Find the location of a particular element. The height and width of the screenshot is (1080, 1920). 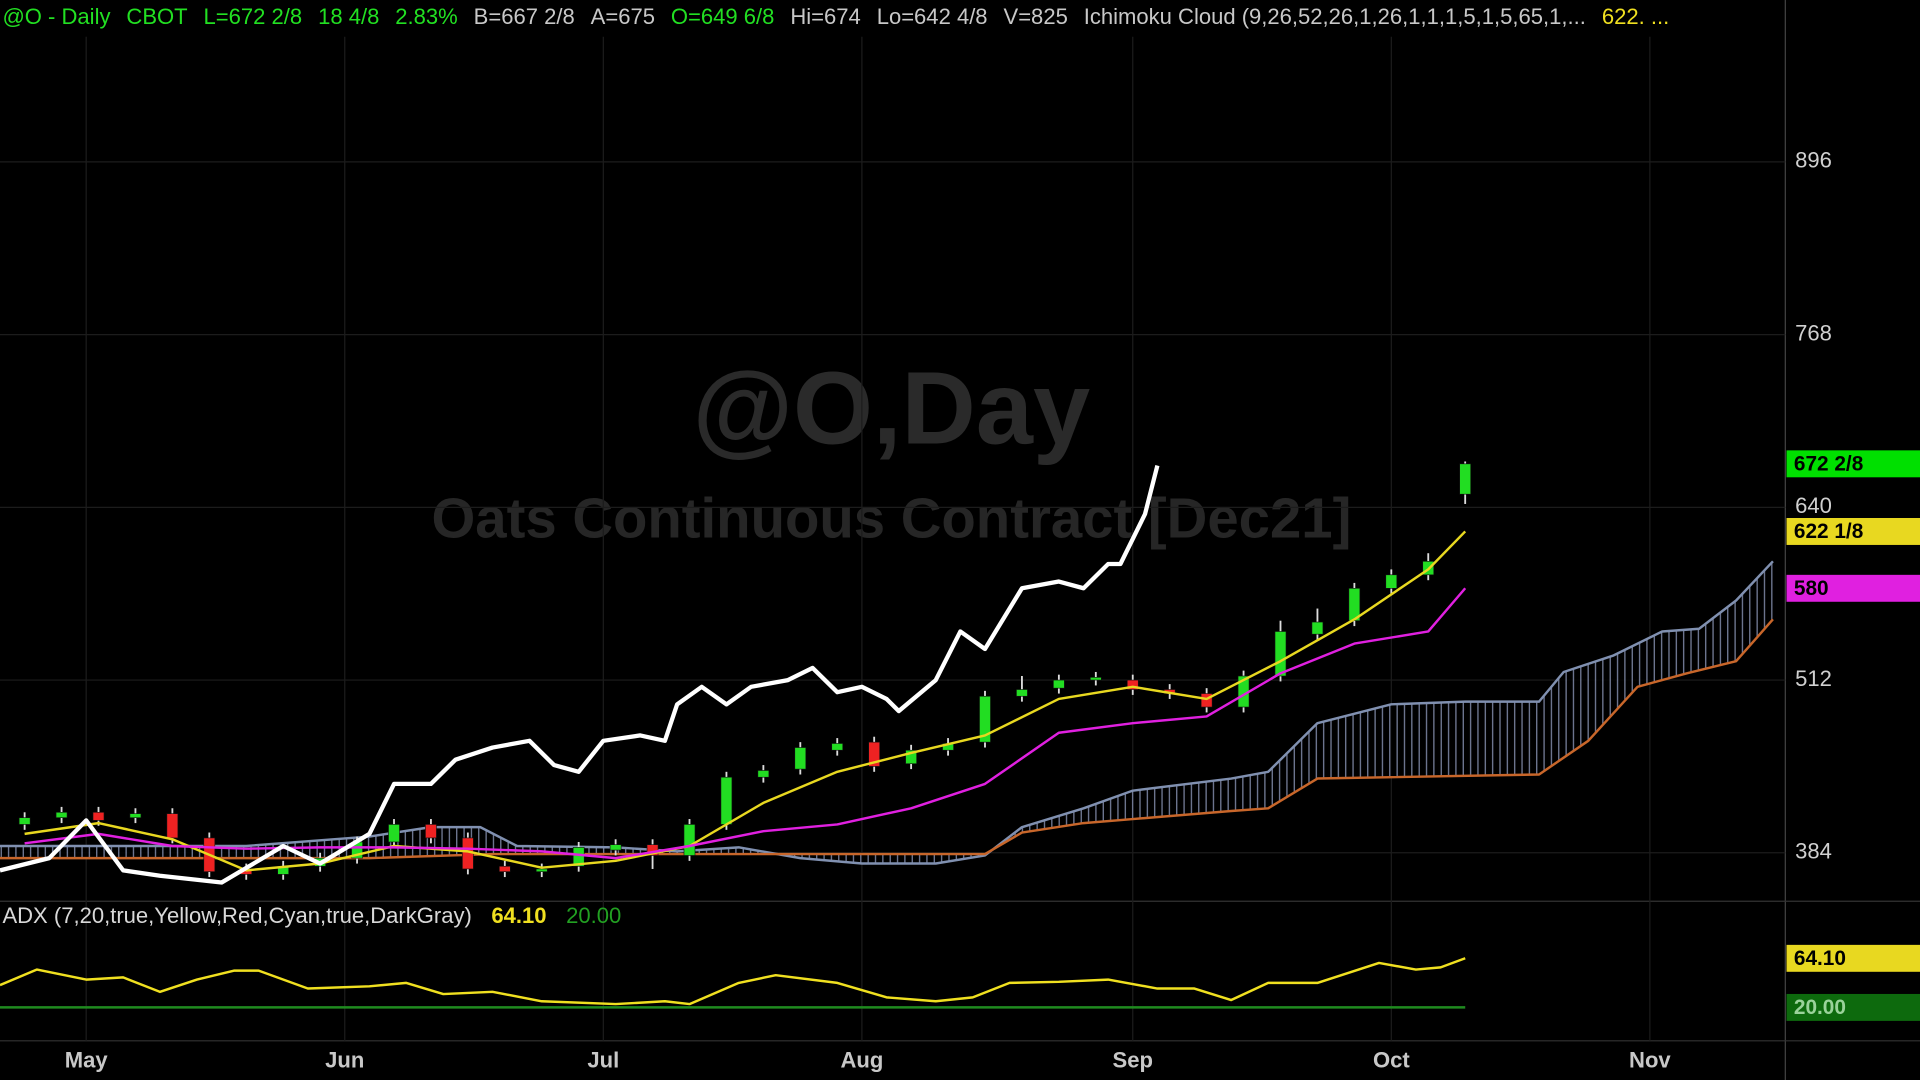

header-item: B=667 2/8 is located at coordinates (524, 16).